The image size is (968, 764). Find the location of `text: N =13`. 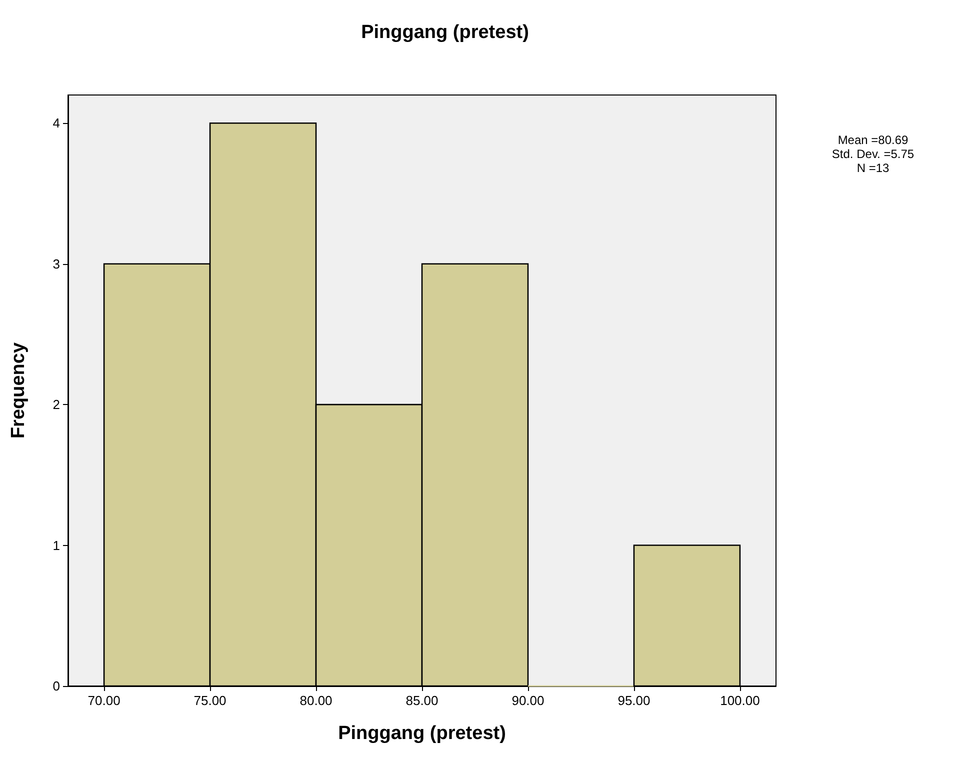

text: N =13 is located at coordinates (873, 168).